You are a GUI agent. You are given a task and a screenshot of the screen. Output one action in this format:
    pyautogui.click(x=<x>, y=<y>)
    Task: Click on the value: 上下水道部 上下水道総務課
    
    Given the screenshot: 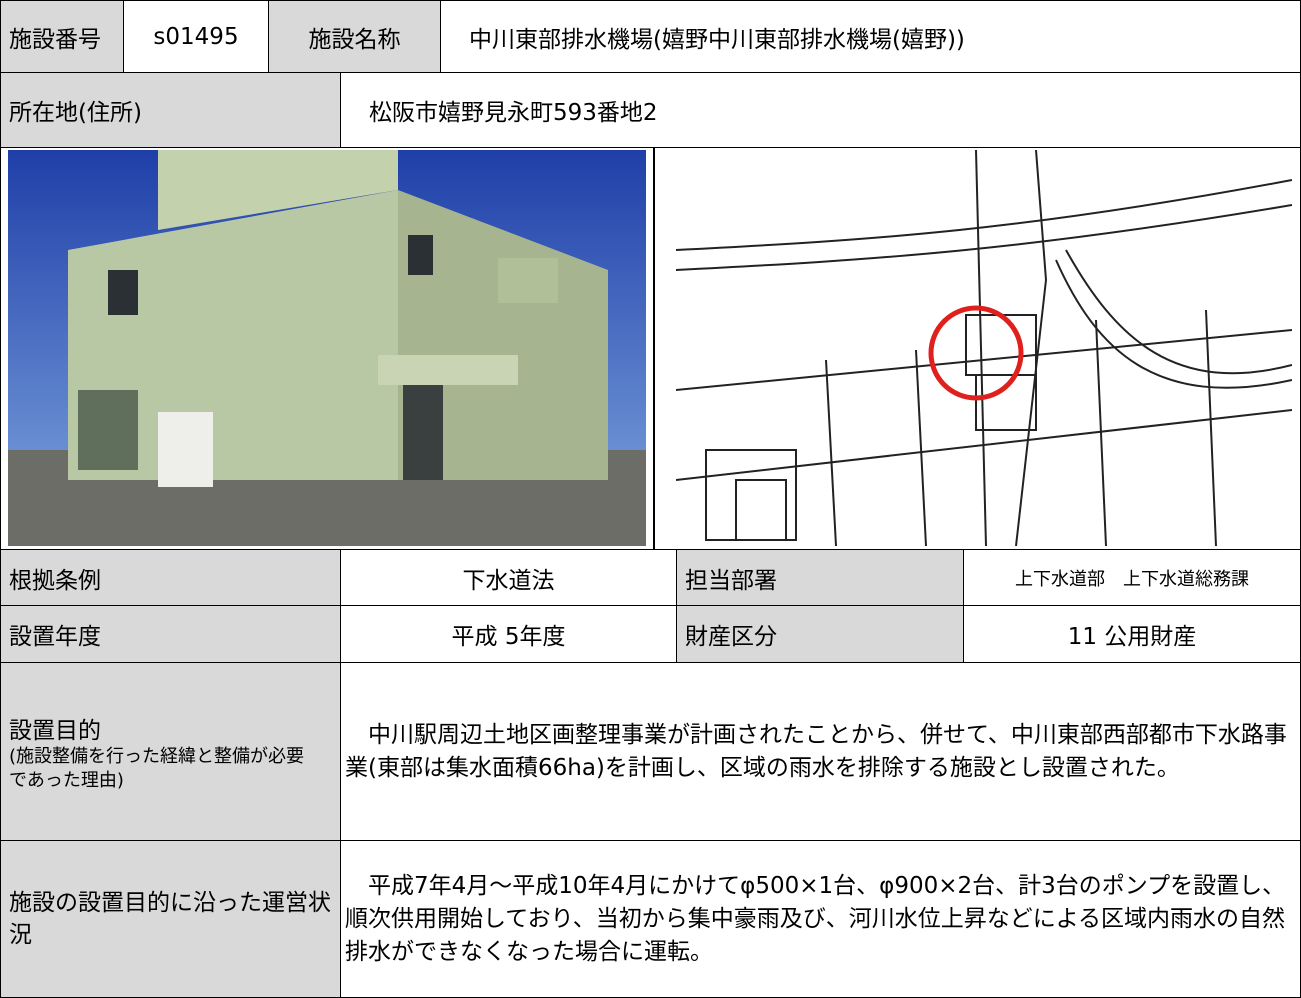 What is the action you would take?
    pyautogui.click(x=1132, y=577)
    